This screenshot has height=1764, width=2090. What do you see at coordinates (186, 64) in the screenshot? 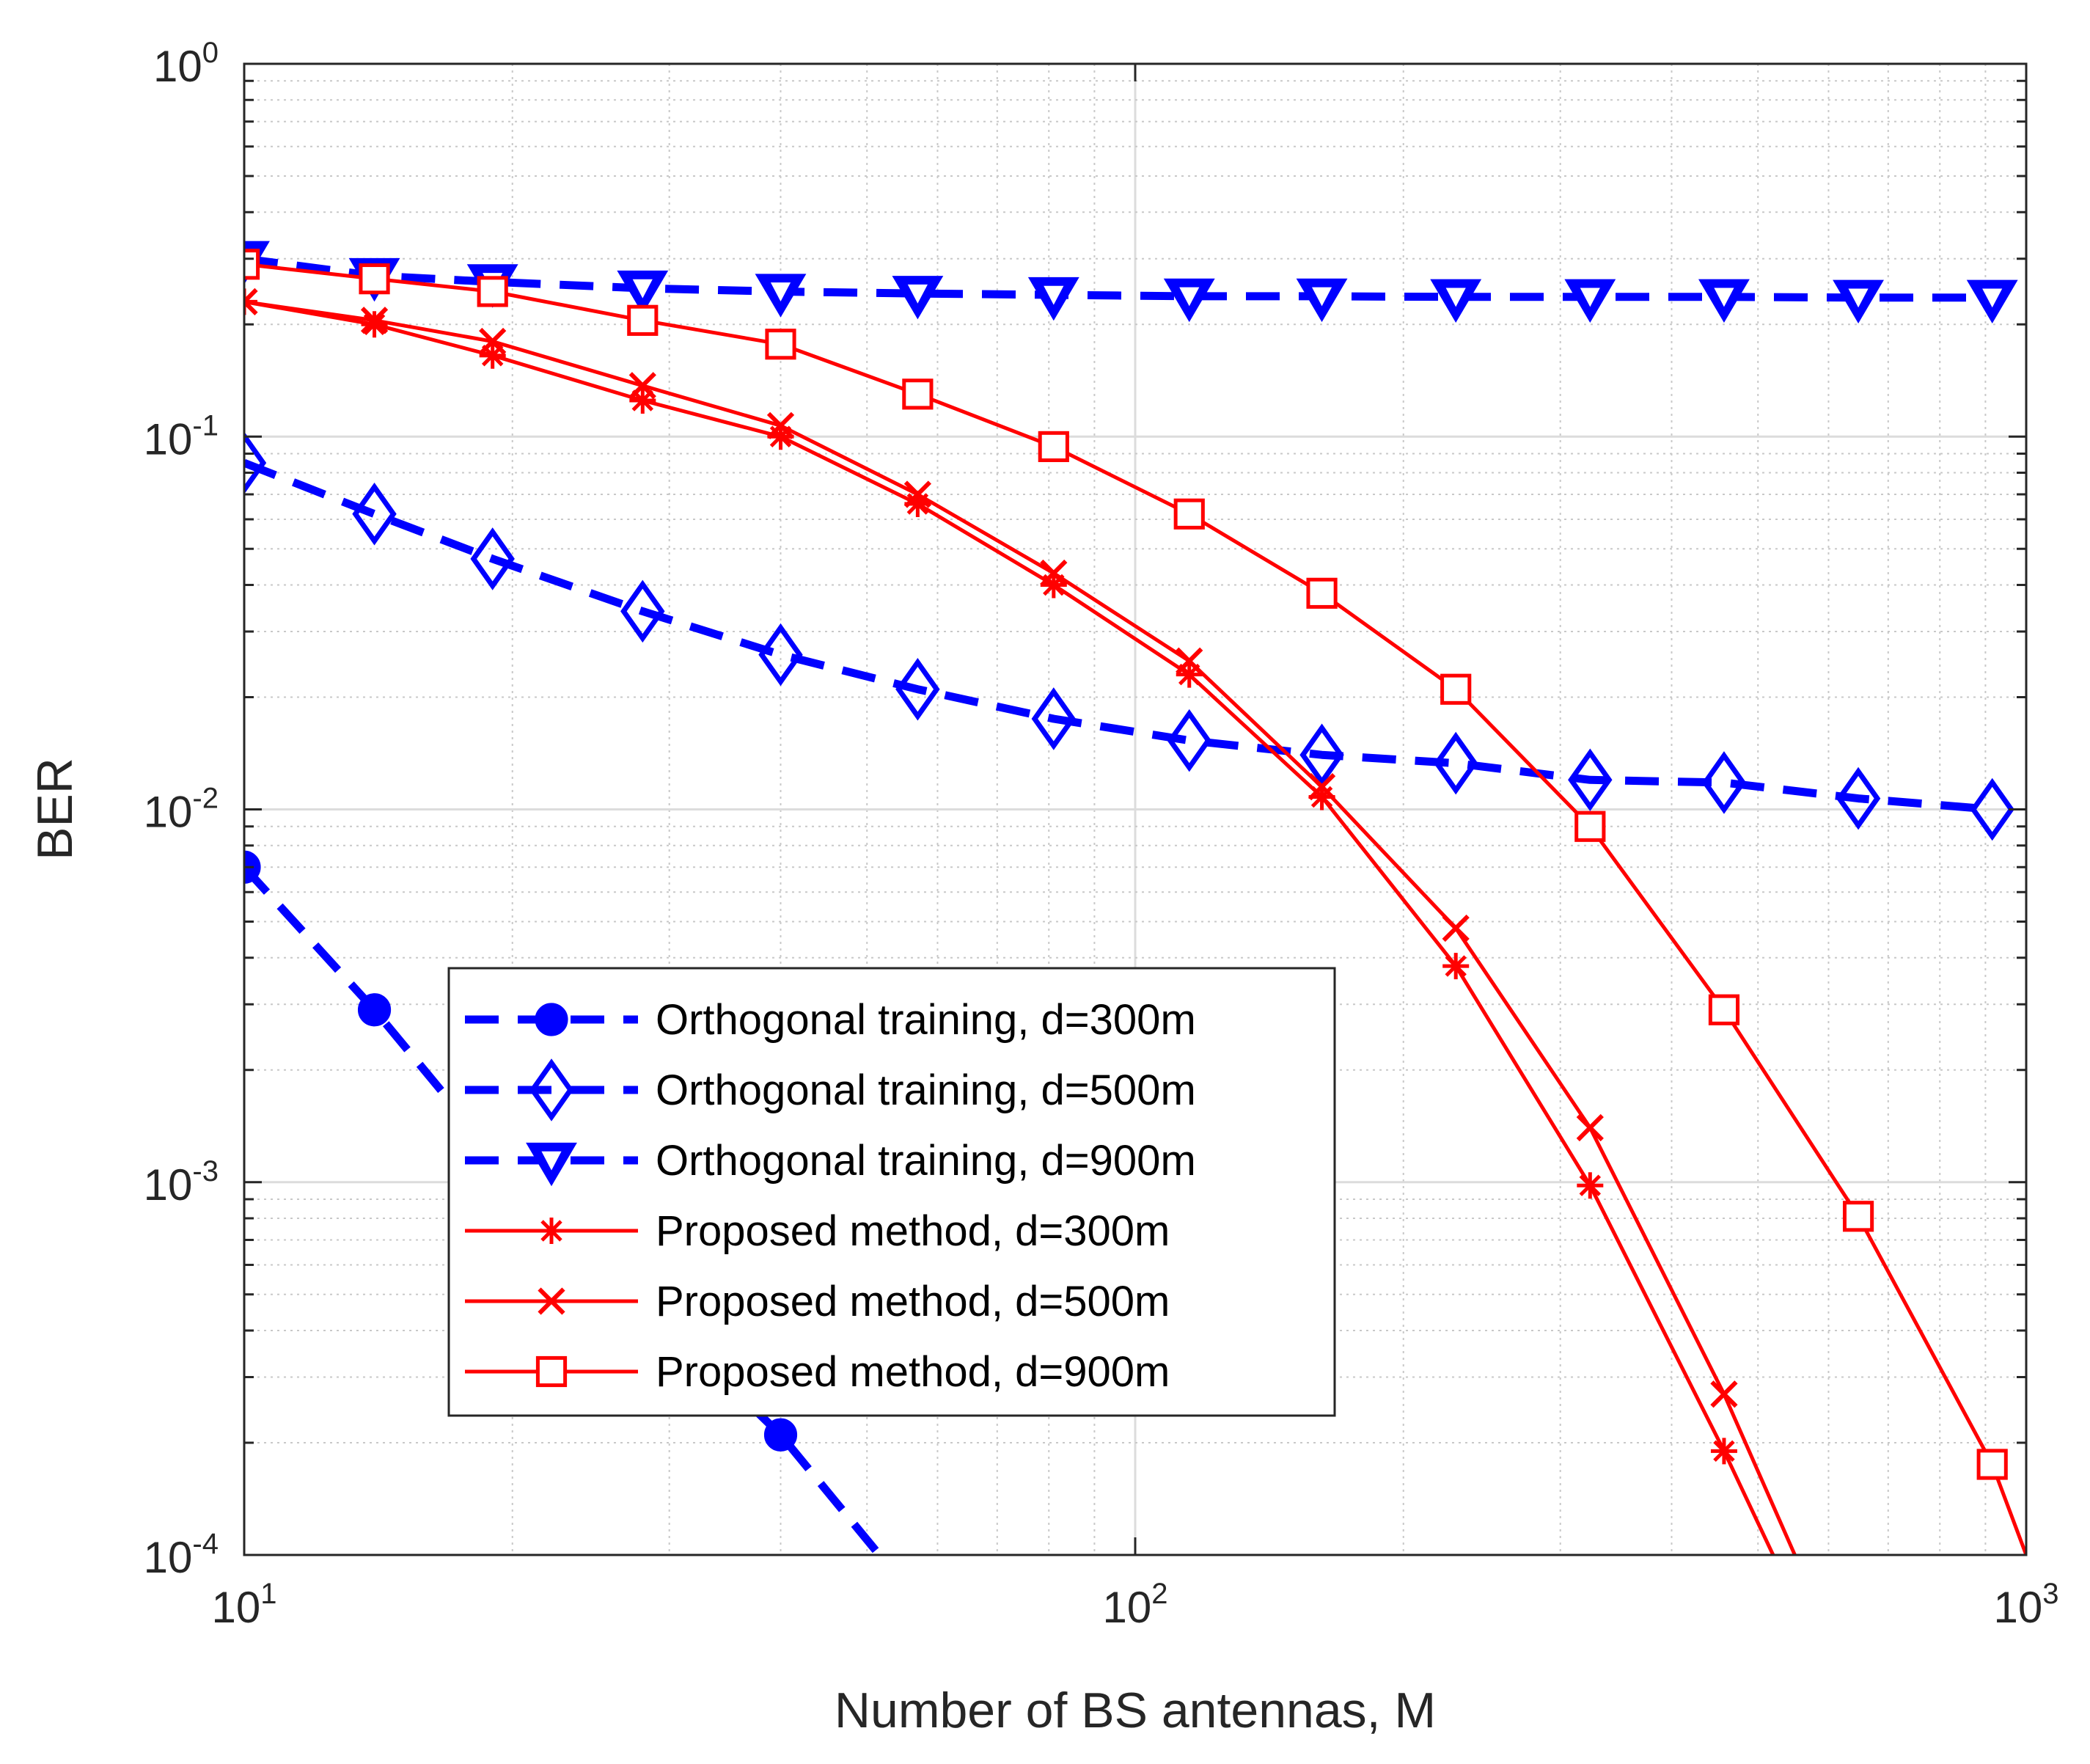
I see `y-tick-label: 10⁰` at bounding box center [186, 64].